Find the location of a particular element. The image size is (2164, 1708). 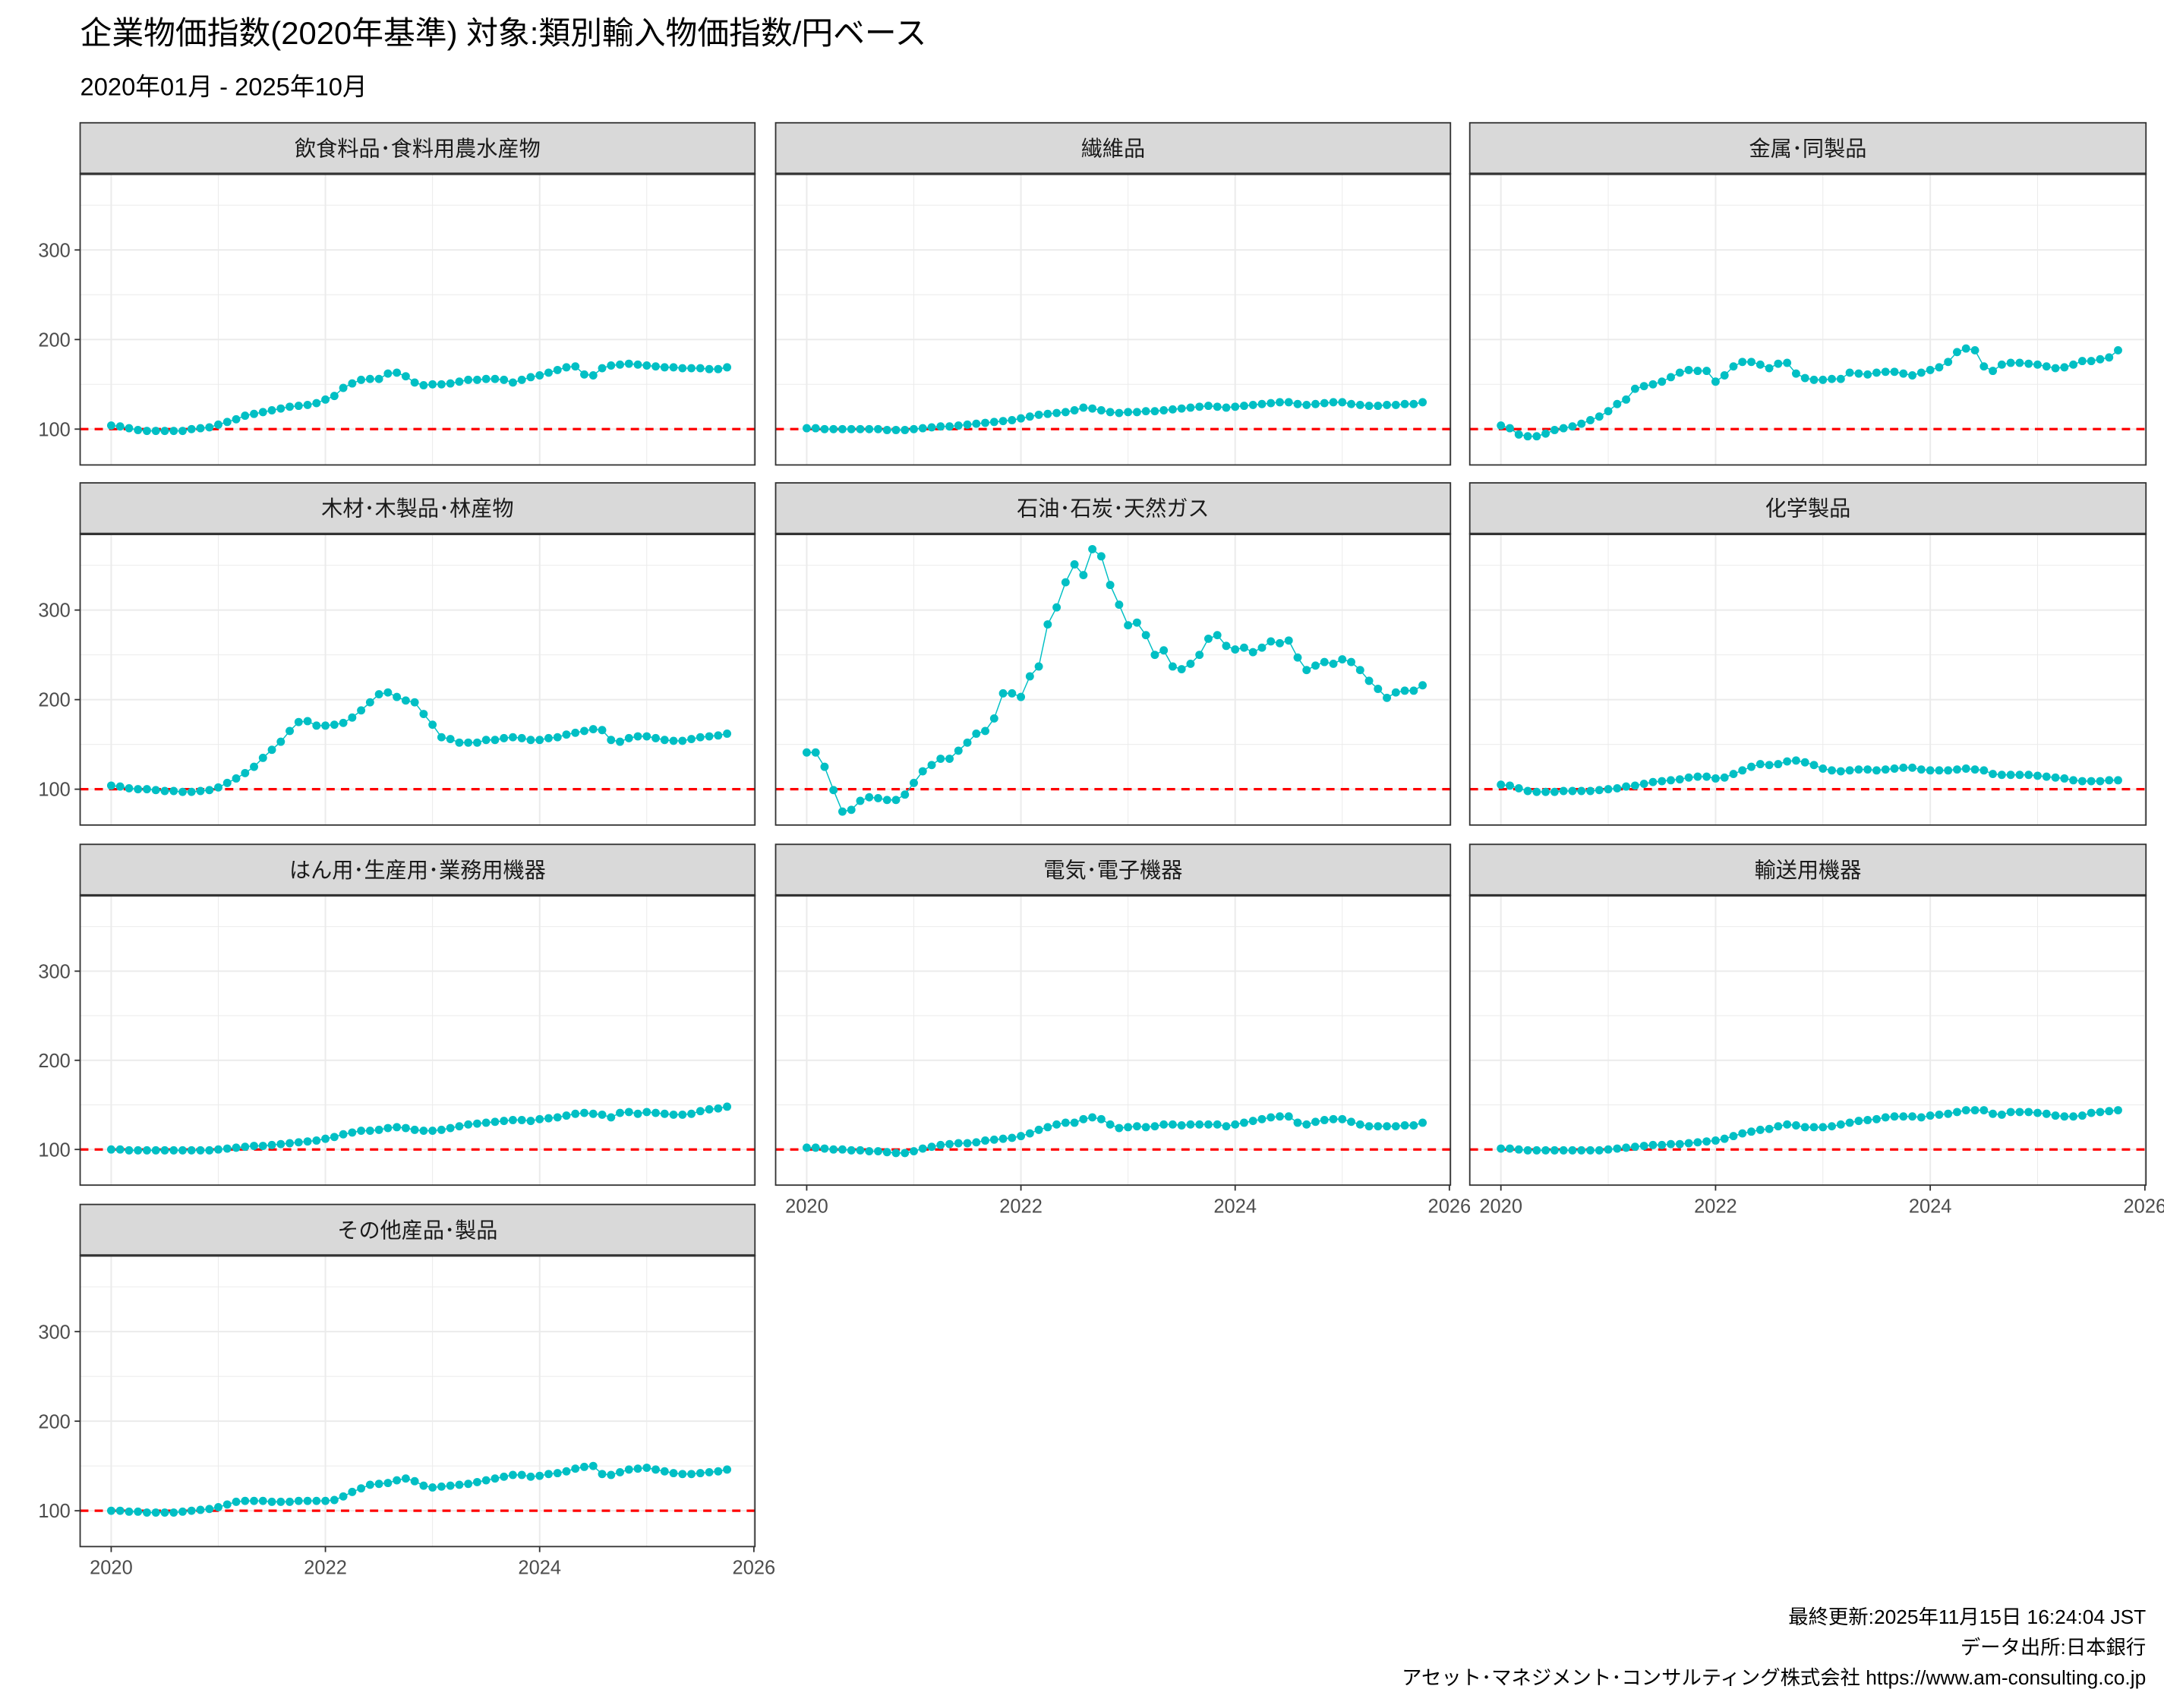

y-tick-label: 200 is located at coordinates (54, 340).